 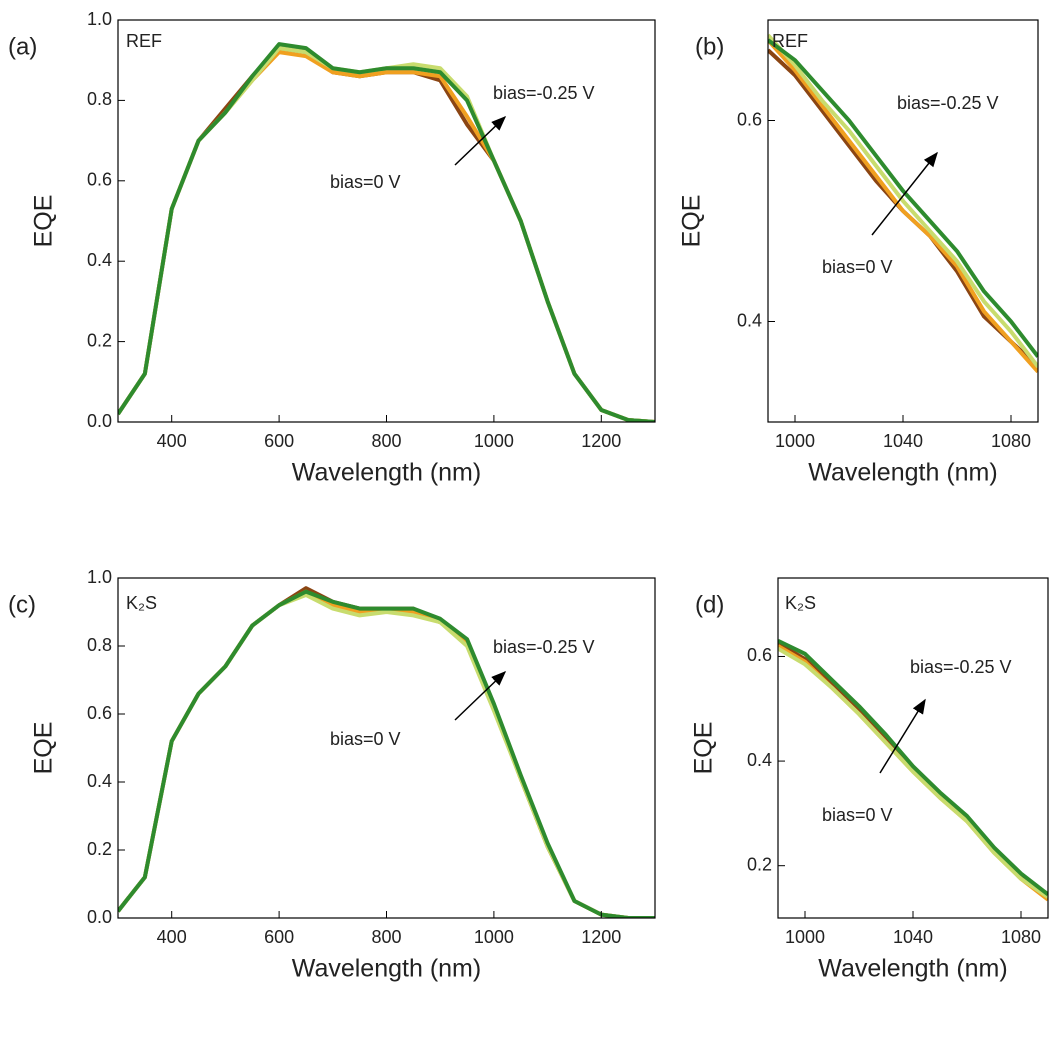 What do you see at coordinates (22, 604) in the screenshot?
I see `panel-label: (c)` at bounding box center [22, 604].